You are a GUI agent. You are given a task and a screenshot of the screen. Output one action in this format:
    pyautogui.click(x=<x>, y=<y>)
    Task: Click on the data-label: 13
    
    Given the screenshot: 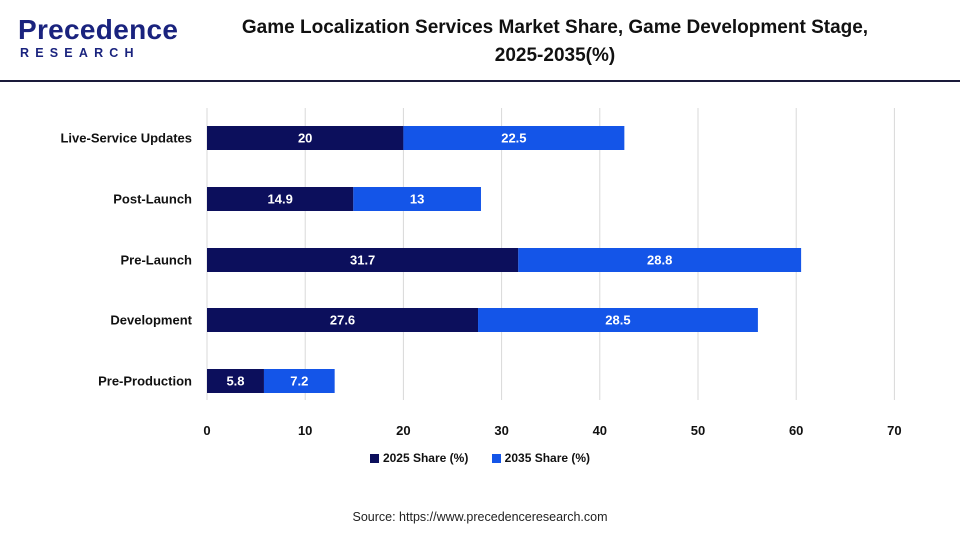 What is the action you would take?
    pyautogui.click(x=417, y=199)
    